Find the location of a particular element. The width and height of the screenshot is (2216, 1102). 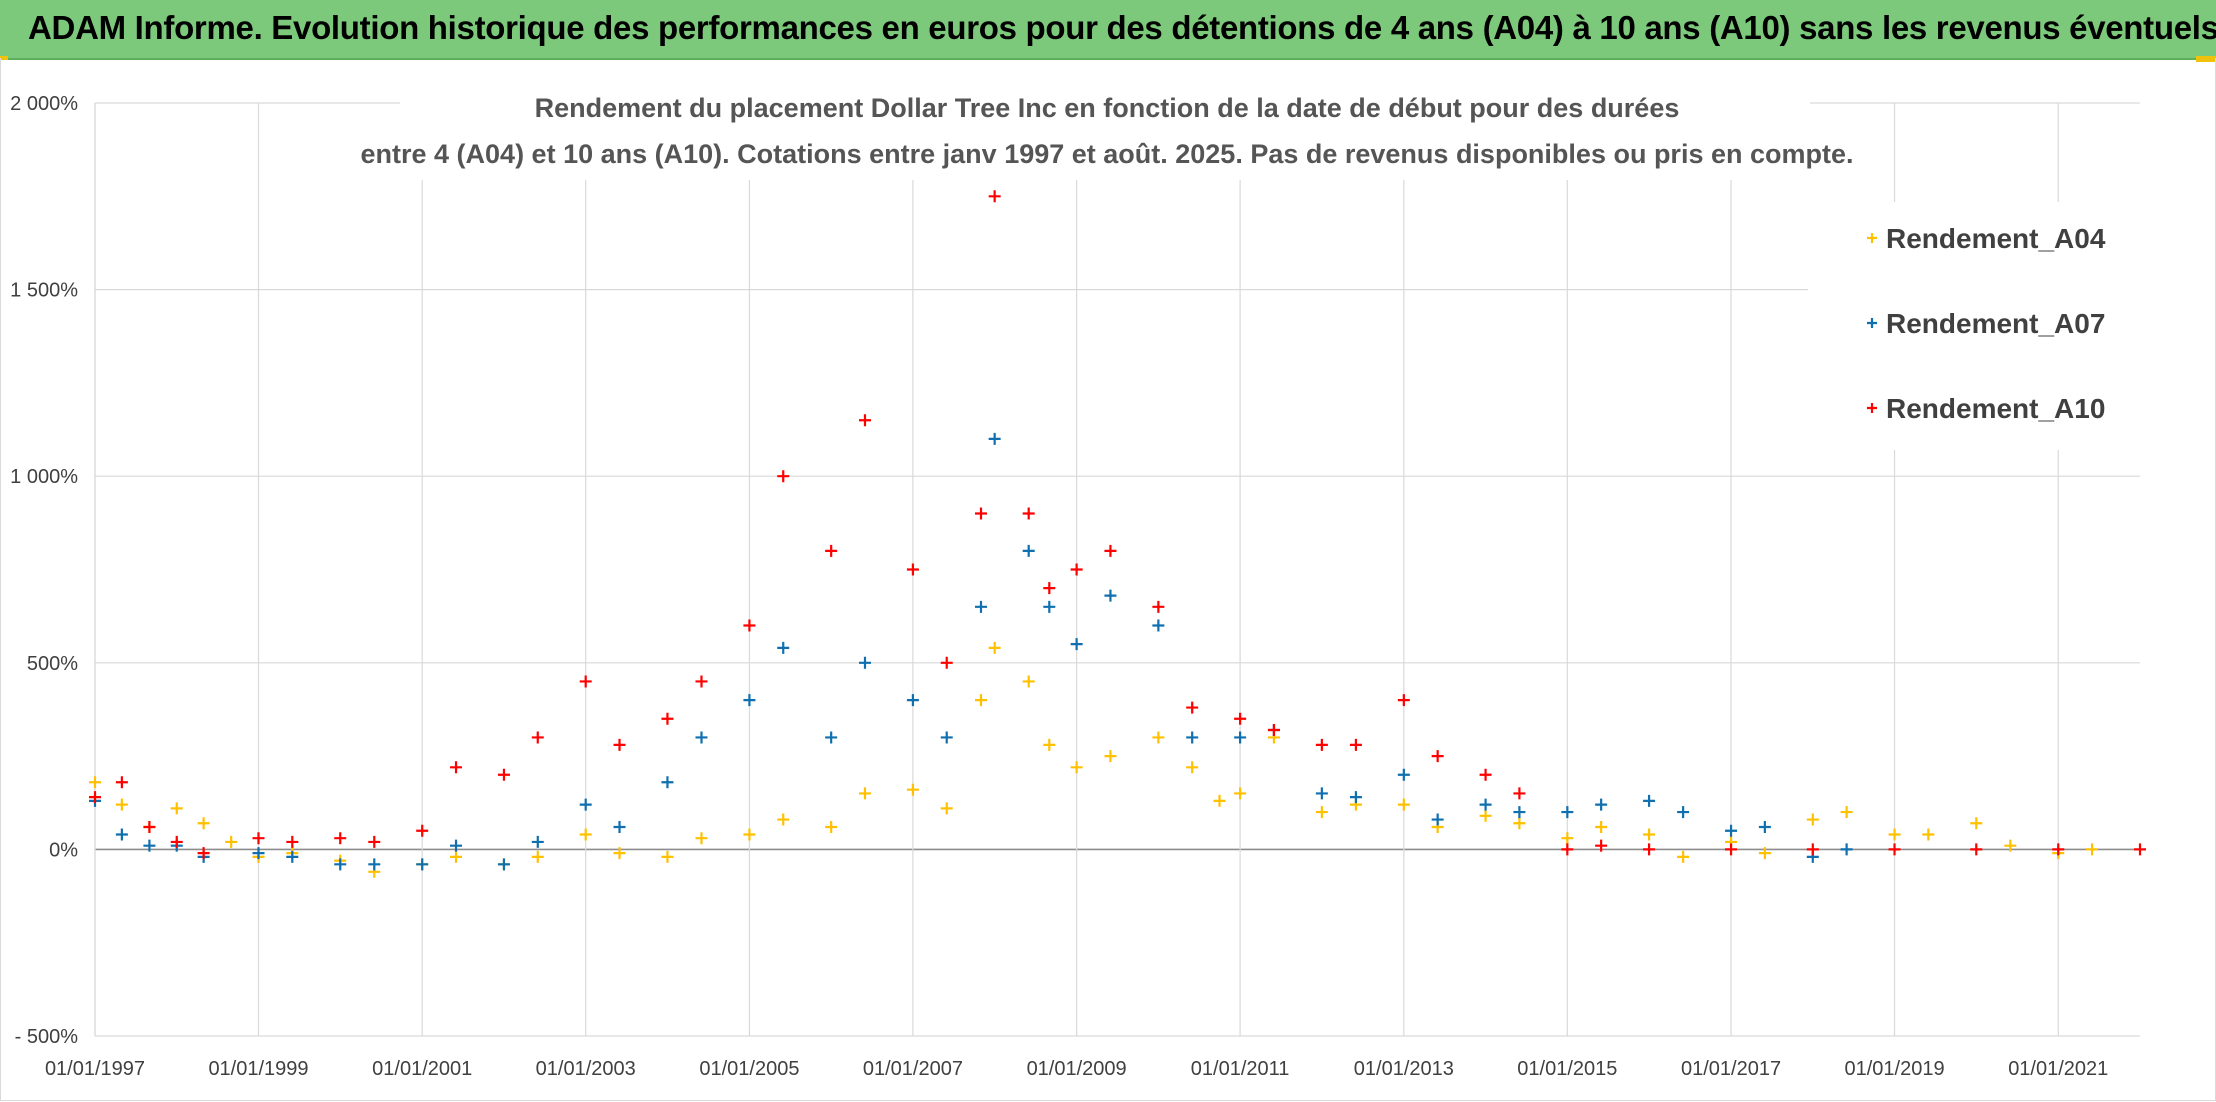

chart-title-background is located at coordinates (1105, 134).